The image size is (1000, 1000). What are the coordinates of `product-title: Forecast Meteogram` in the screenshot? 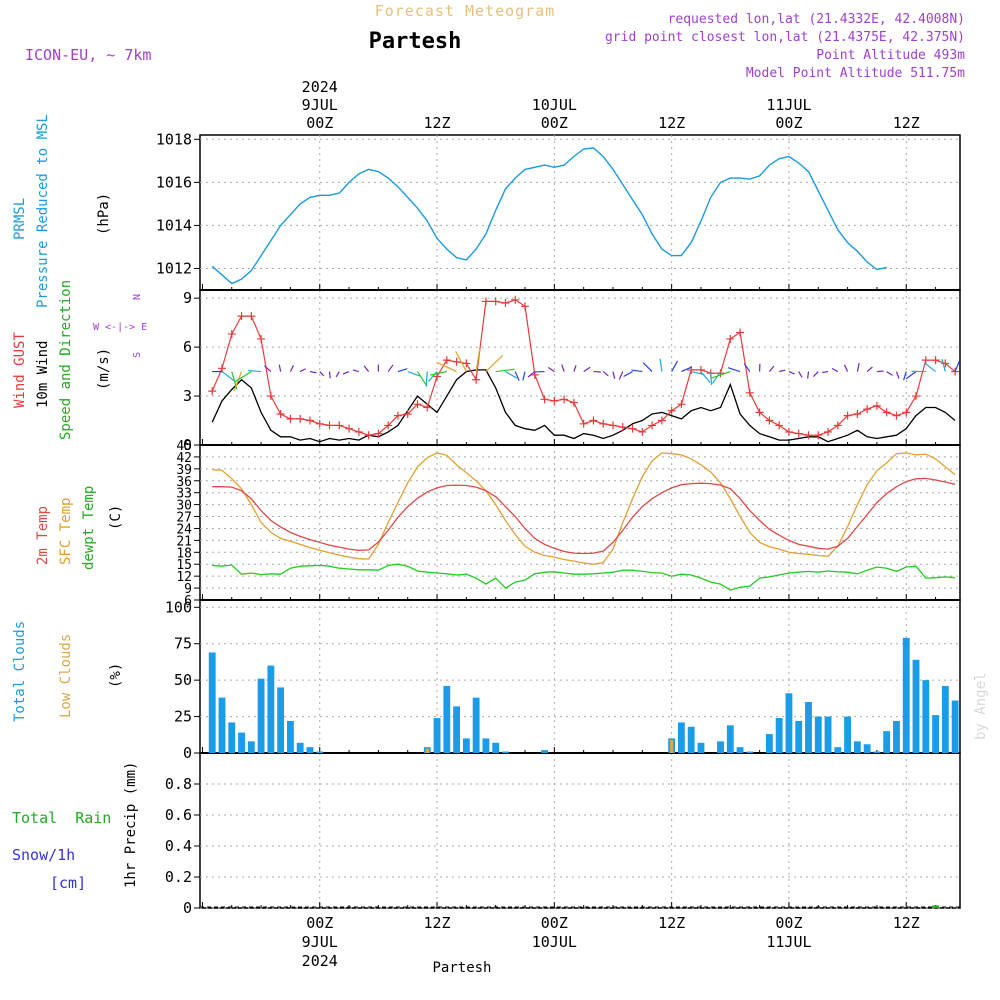 It's located at (465, 11).